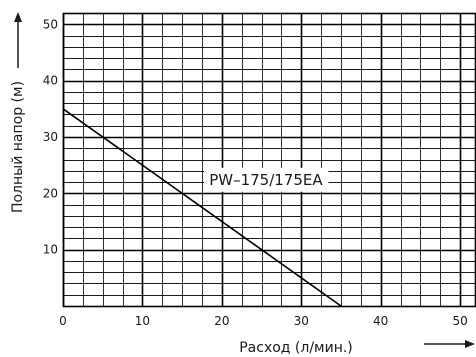 This screenshot has height=357, width=476. Describe the element at coordinates (459, 321) in the screenshot. I see `x-tick-label: 50` at that location.